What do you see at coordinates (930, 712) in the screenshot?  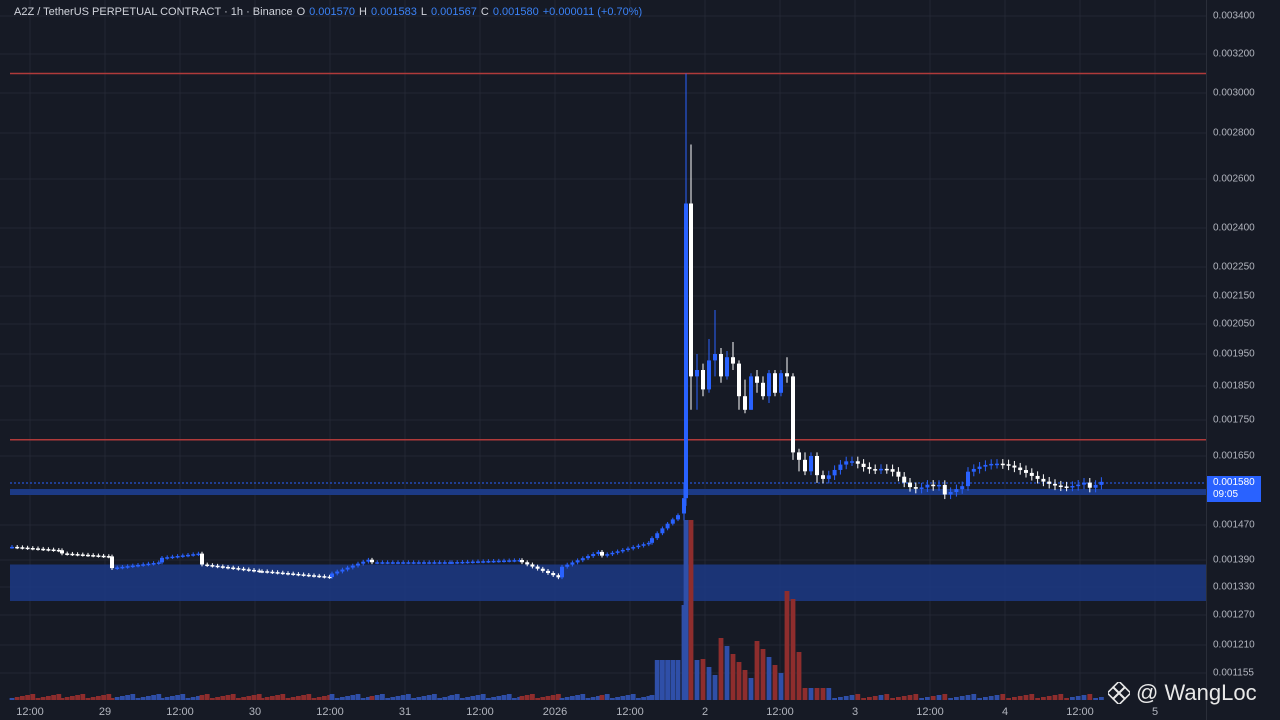 I see `time-tick: 12:00` at bounding box center [930, 712].